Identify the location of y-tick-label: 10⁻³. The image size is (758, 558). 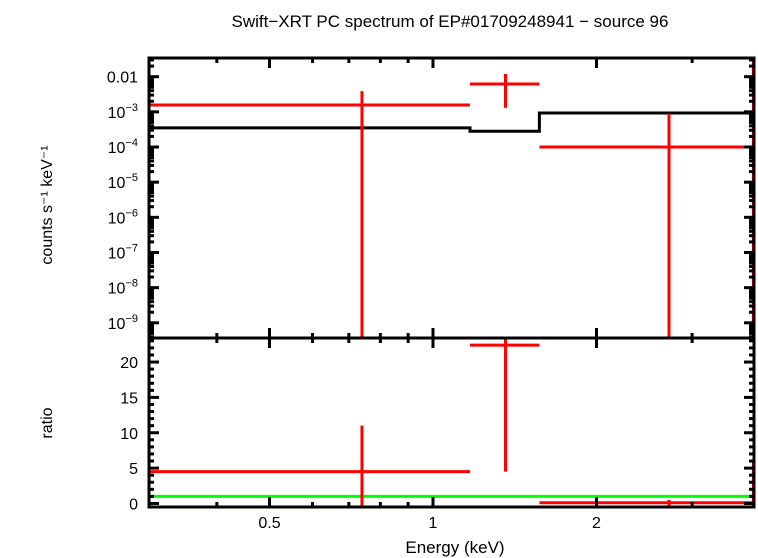
(123, 112).